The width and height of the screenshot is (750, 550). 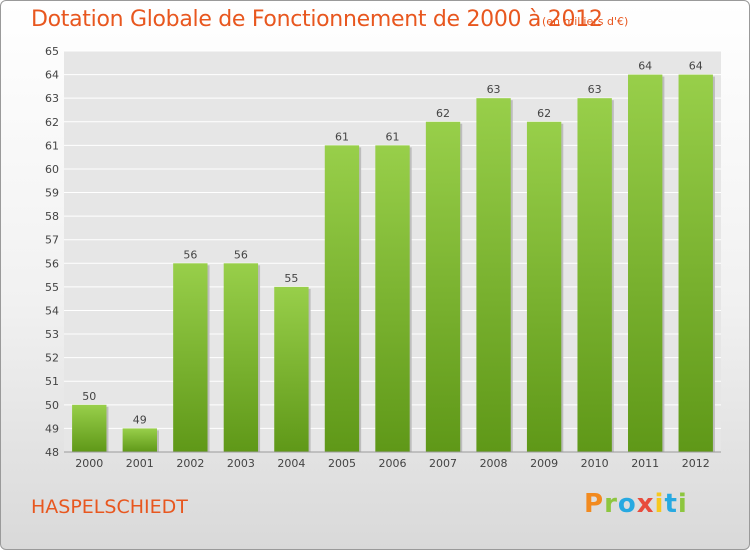 What do you see at coordinates (342, 463) in the screenshot?
I see `x-tick-label: 2005` at bounding box center [342, 463].